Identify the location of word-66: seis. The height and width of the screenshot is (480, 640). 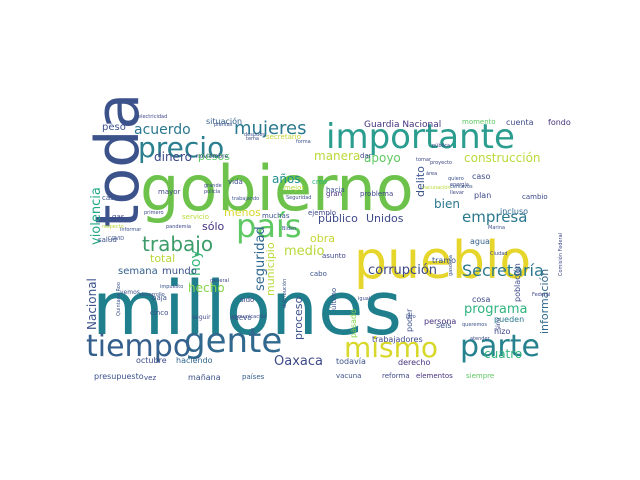
(443, 325).